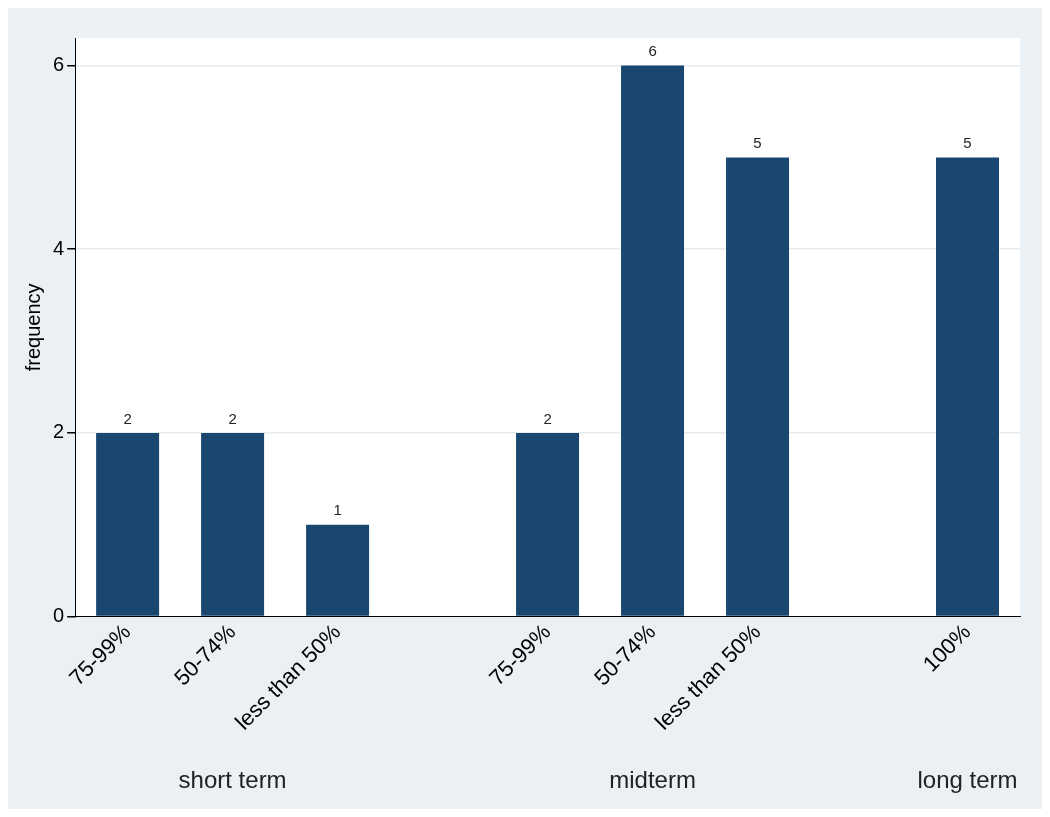  What do you see at coordinates (59, 615) in the screenshot?
I see `y-tick-label: 0` at bounding box center [59, 615].